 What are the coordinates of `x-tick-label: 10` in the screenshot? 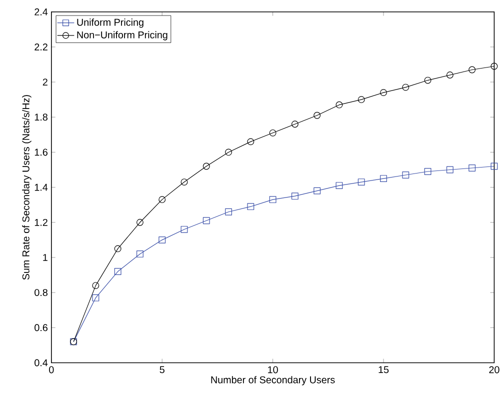 It's located at (273, 370).